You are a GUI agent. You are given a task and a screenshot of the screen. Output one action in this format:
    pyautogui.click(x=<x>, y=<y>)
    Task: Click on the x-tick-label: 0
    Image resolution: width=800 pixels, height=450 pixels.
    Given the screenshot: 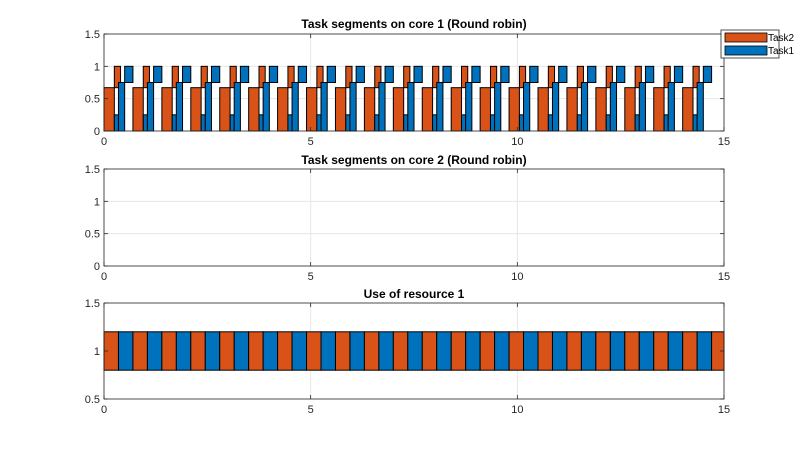 What is the action you would take?
    pyautogui.click(x=104, y=410)
    